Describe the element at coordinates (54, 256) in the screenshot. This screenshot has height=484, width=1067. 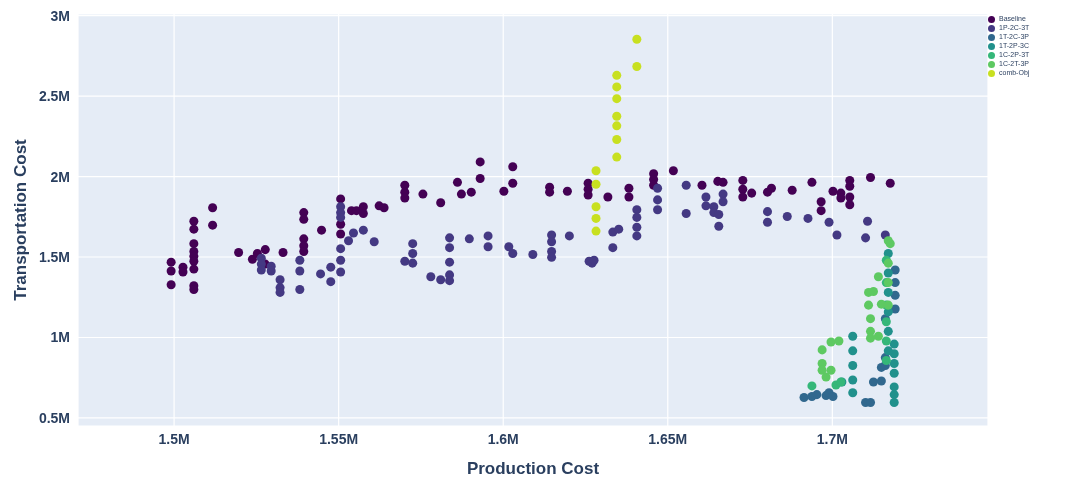
I see `y-tick-label: 1.5M` at that location.